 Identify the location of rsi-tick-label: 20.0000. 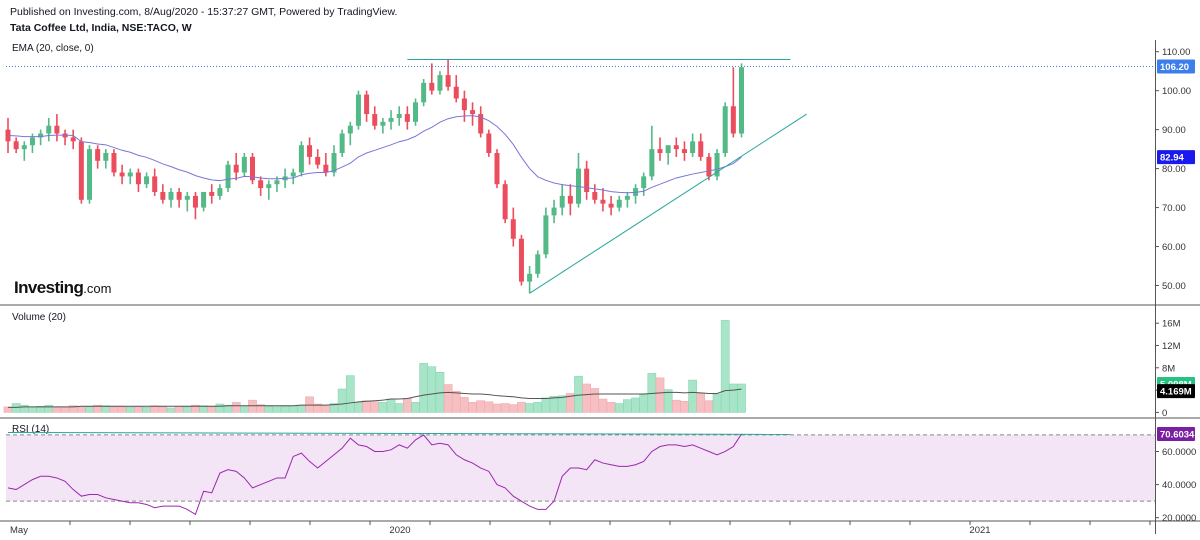
(1179, 518).